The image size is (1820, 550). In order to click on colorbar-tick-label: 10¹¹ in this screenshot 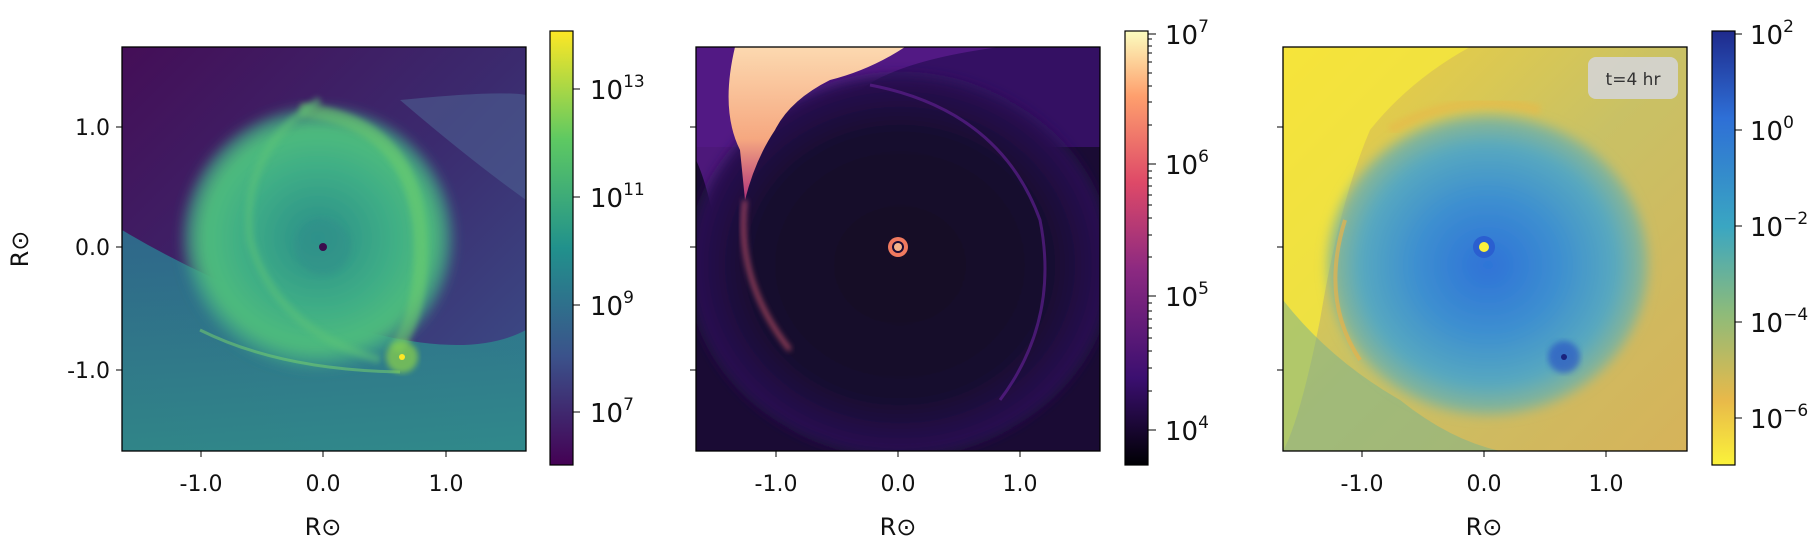, I will do `click(617, 197)`.